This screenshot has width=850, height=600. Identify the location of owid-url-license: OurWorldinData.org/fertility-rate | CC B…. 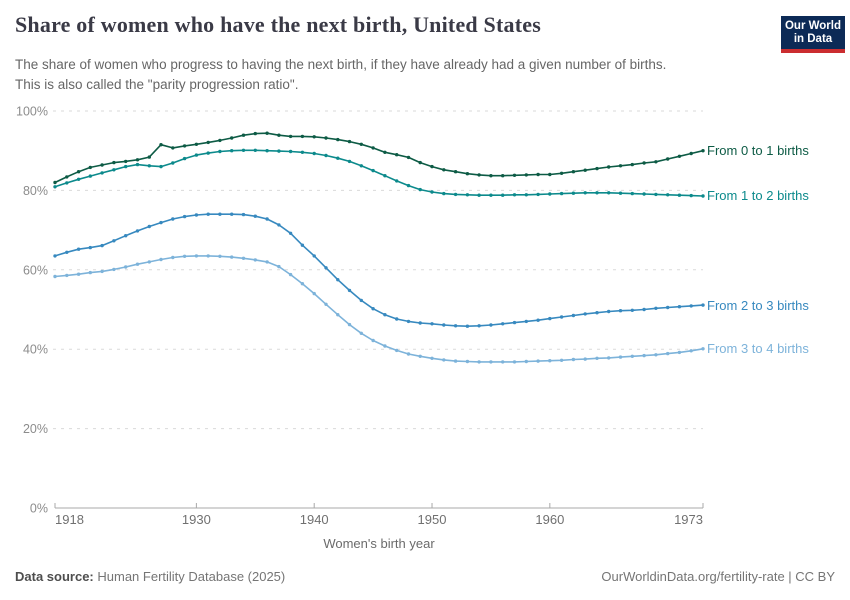
(718, 576).